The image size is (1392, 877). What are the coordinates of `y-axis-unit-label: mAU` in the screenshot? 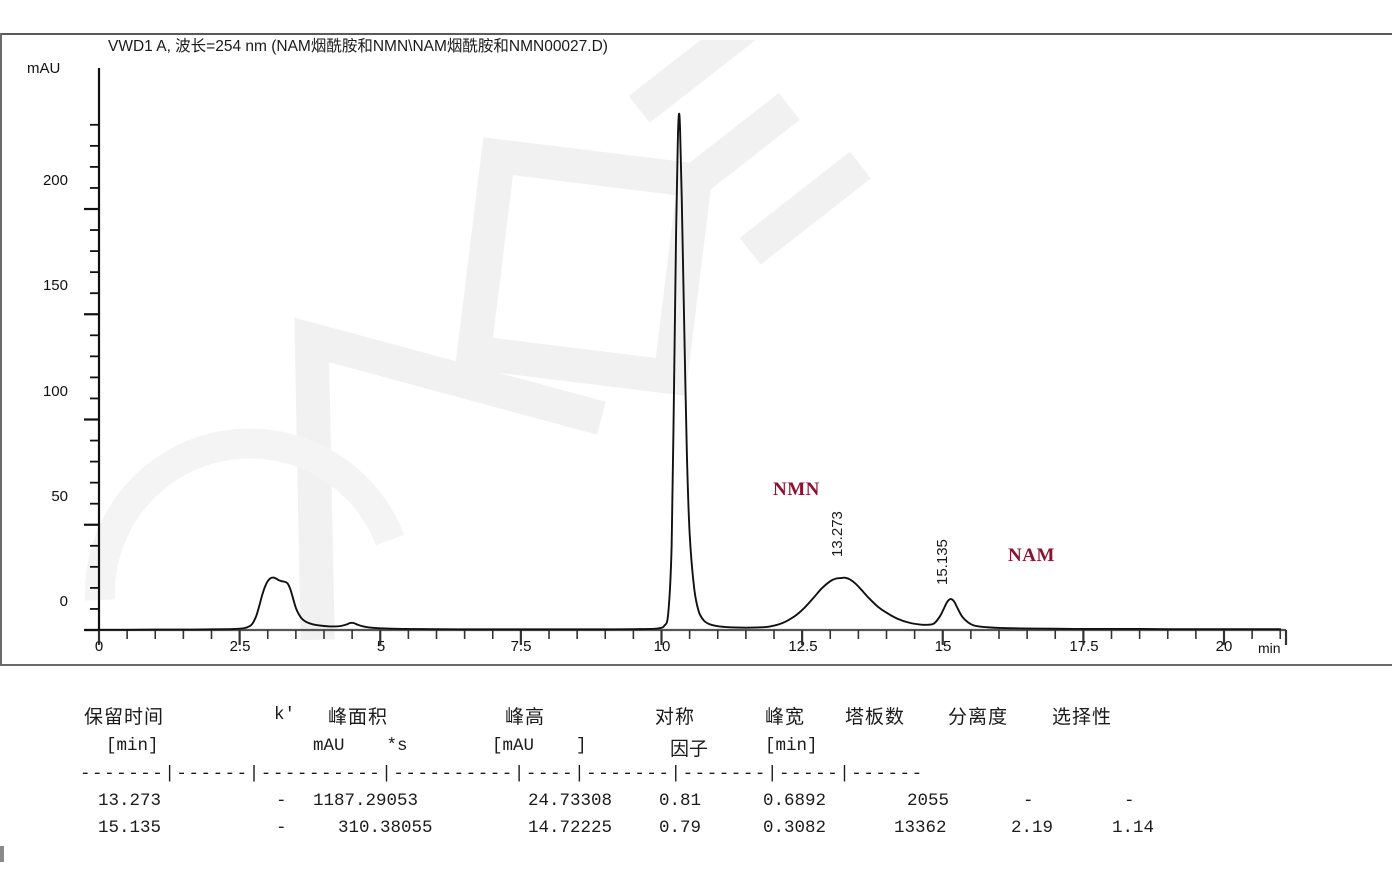 It's located at (44, 68).